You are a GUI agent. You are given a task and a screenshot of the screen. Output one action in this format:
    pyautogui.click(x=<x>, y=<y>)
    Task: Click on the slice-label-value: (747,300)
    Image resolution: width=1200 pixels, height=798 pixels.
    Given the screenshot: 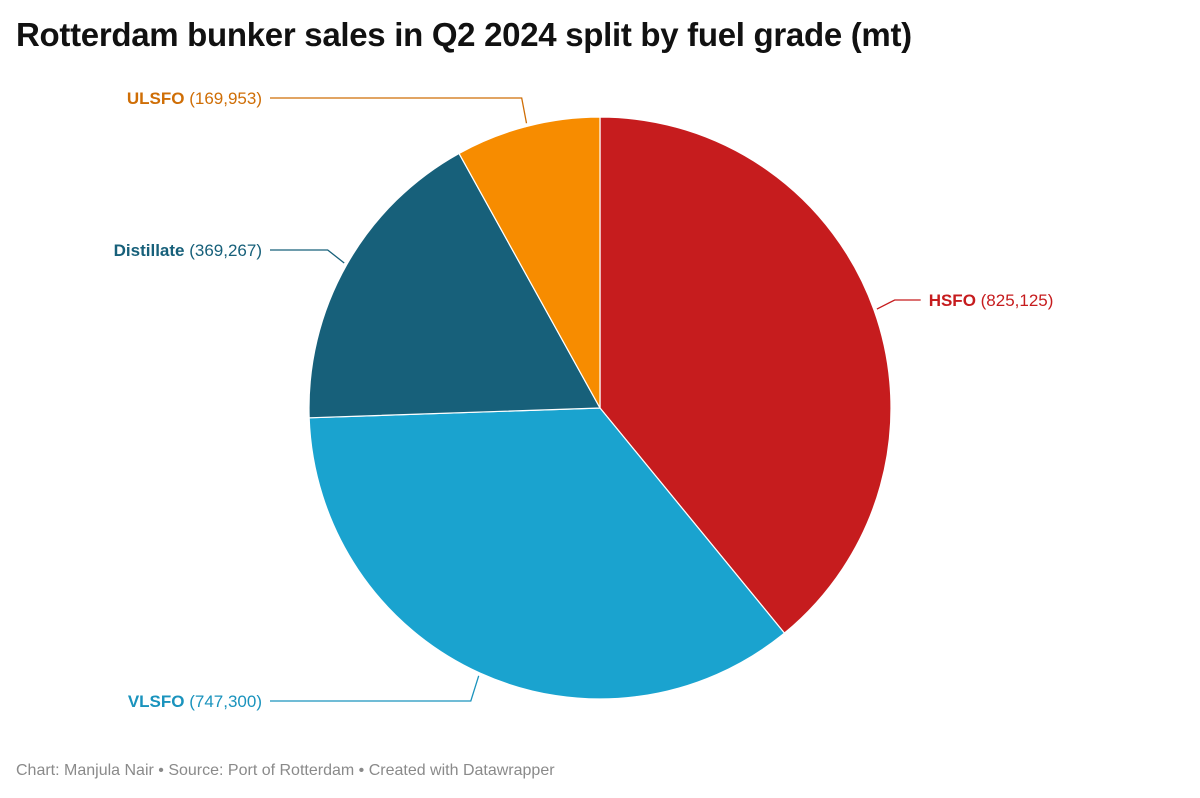 What is the action you would take?
    pyautogui.click(x=224, y=701)
    